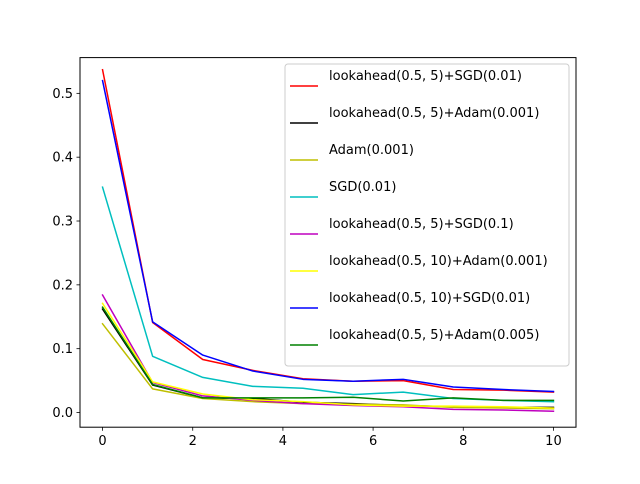 Image resolution: width=640 pixels, height=484 pixels. I want to click on x-tick-label: 2, so click(193, 441).